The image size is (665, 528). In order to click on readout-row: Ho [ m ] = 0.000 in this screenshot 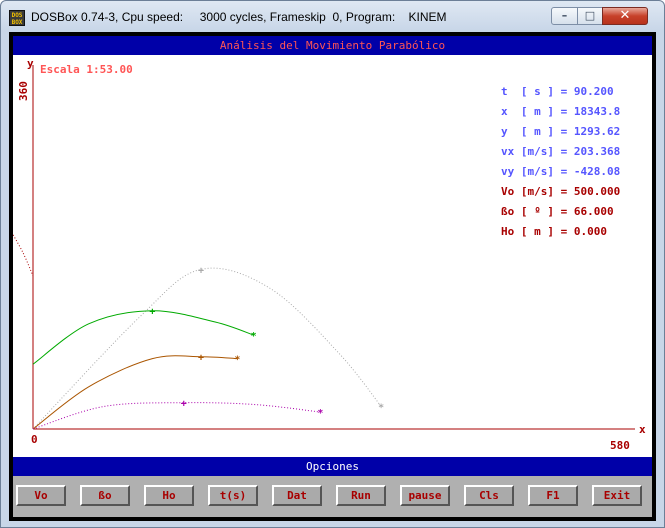, I will do `click(554, 231)`.